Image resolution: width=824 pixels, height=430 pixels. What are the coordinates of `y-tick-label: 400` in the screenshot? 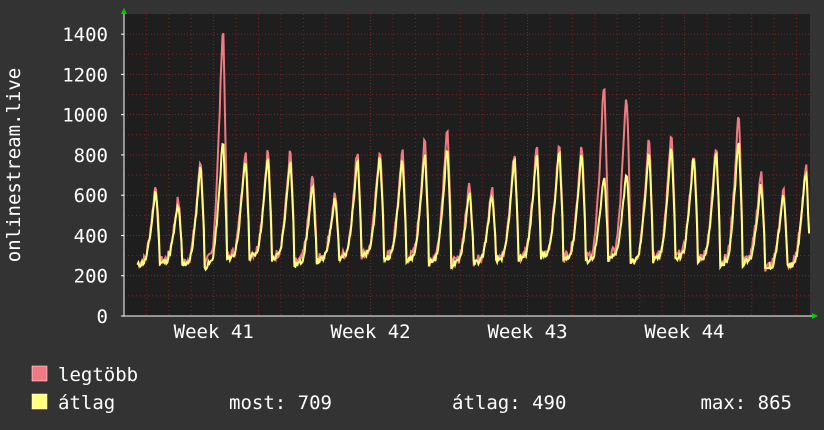 It's located at (91, 236).